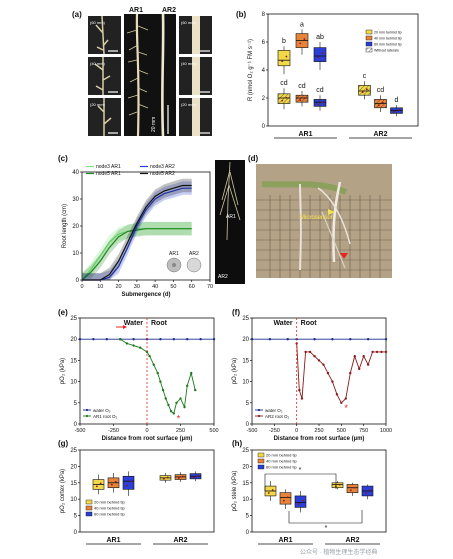 This screenshot has width=453, height=559. What do you see at coordinates (125, 327) in the screenshot?
I see `arrow-head-icon` at bounding box center [125, 327].